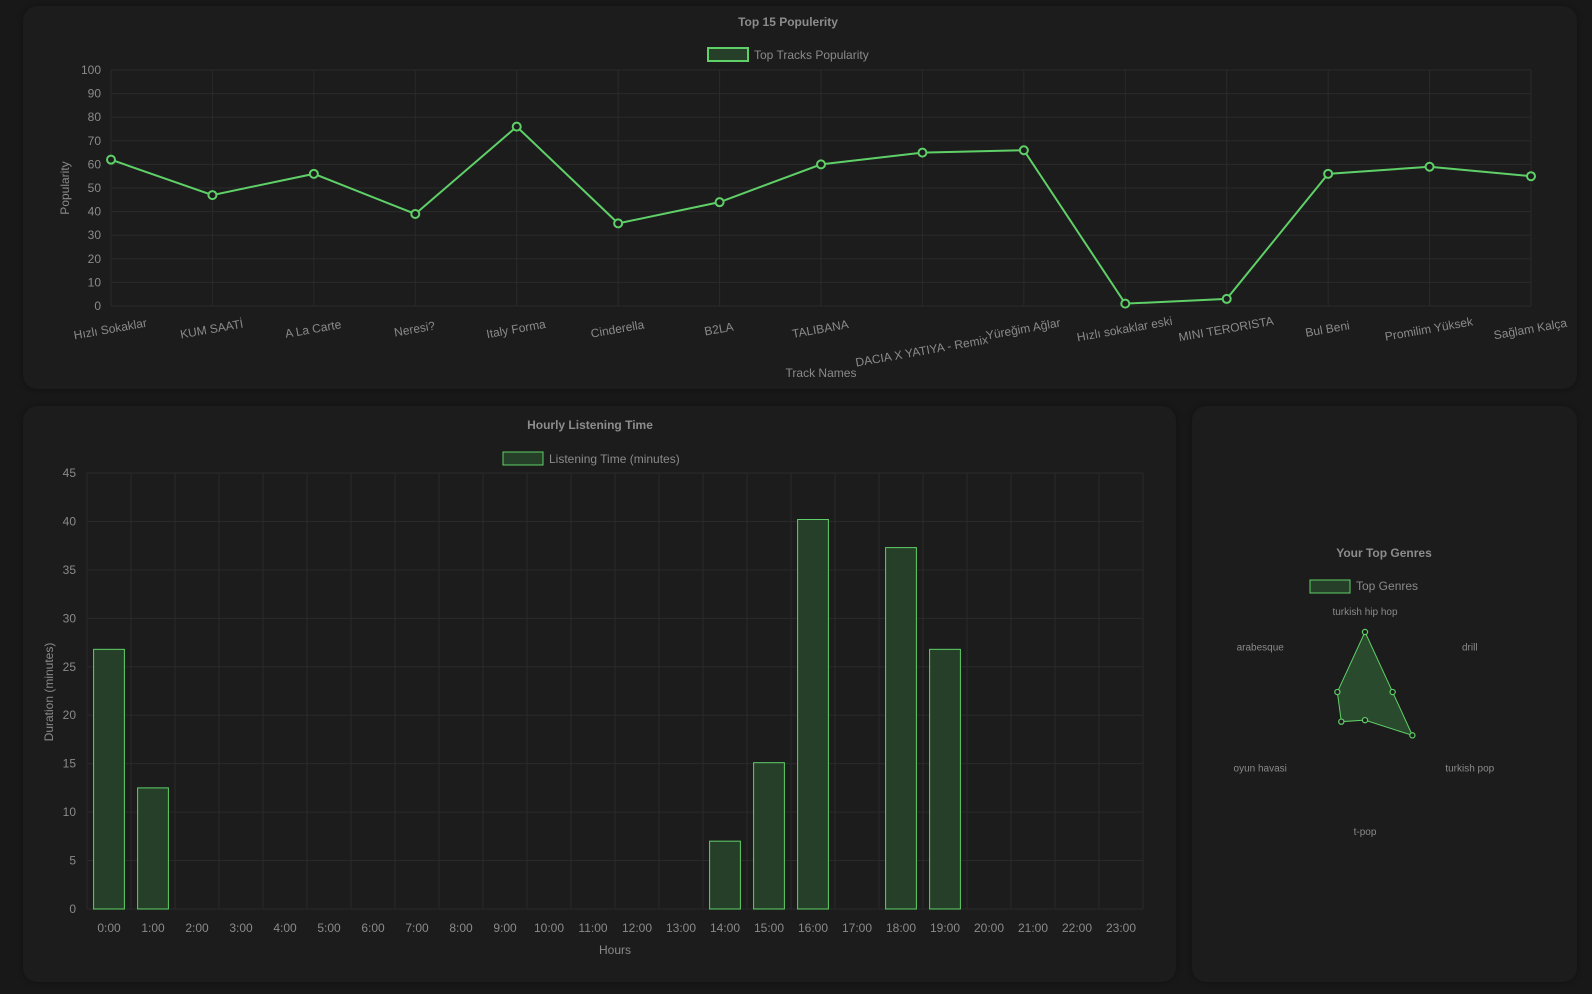 Image resolution: width=1592 pixels, height=994 pixels. What do you see at coordinates (211, 329) in the screenshot?
I see `x-tick-label: KUM SAATİ` at bounding box center [211, 329].